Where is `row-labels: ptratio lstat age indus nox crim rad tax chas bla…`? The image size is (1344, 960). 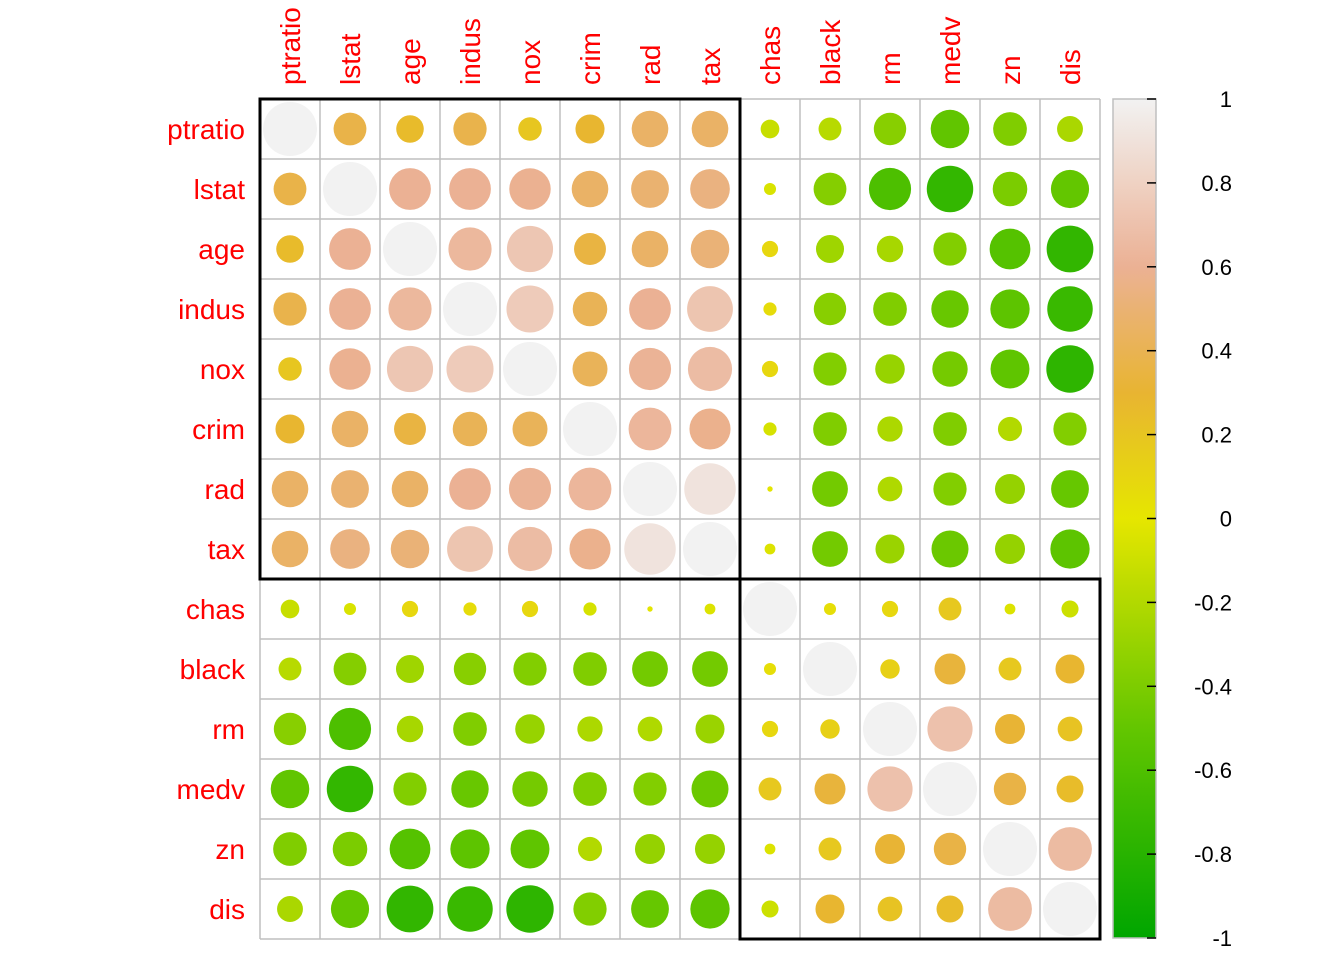
row-labels: ptratio lstat age indus nox crim rad tax chas bla… is located at coordinates (206, 519).